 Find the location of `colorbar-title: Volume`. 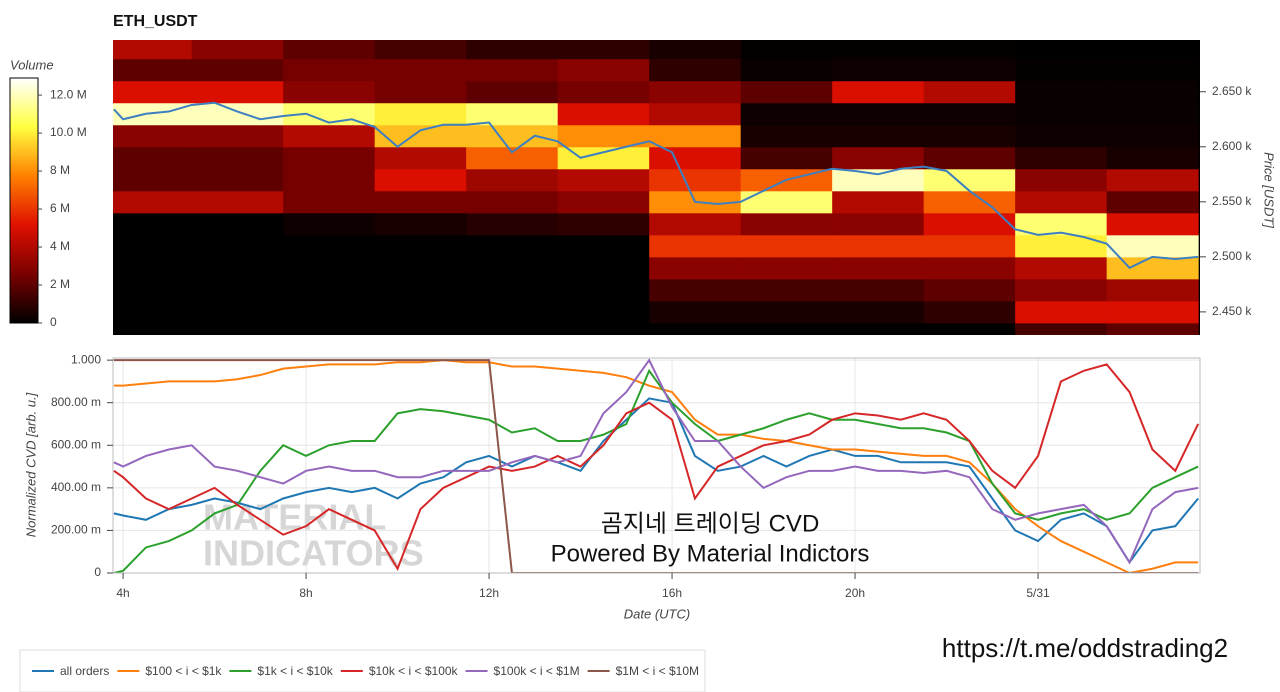

colorbar-title: Volume is located at coordinates (32, 64).